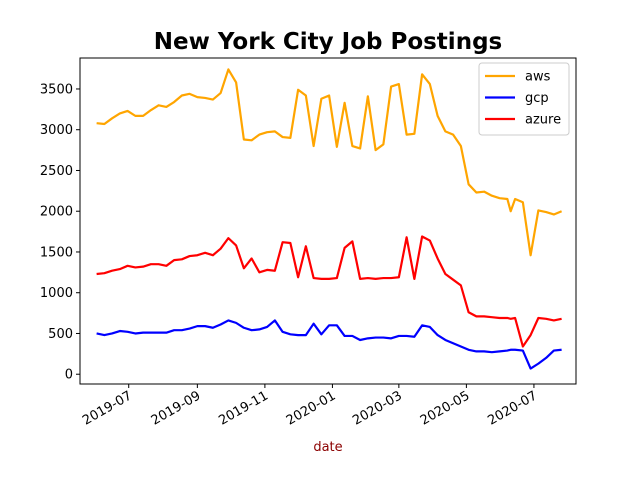 This screenshot has width=640, height=480. Describe the element at coordinates (107, 408) in the screenshot. I see `x-tick-label: 2019-07` at that location.